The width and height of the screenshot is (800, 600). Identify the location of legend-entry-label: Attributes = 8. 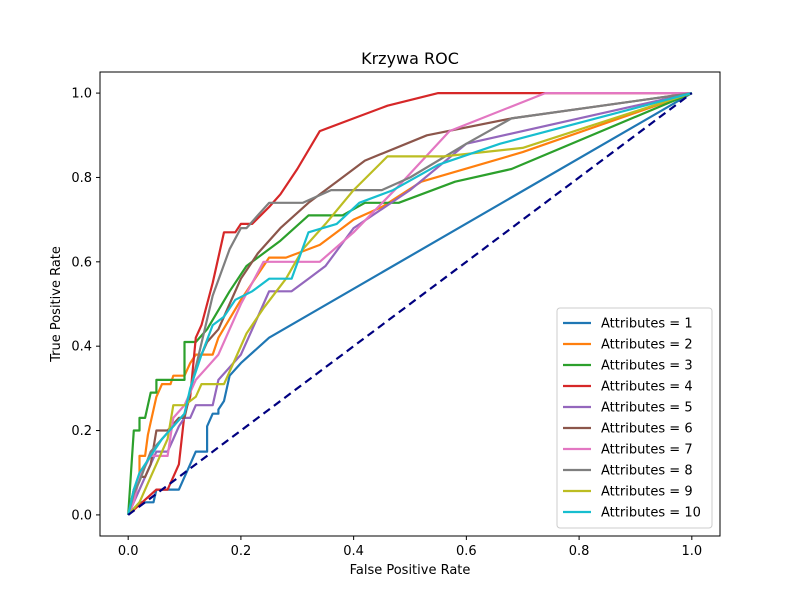
(647, 471).